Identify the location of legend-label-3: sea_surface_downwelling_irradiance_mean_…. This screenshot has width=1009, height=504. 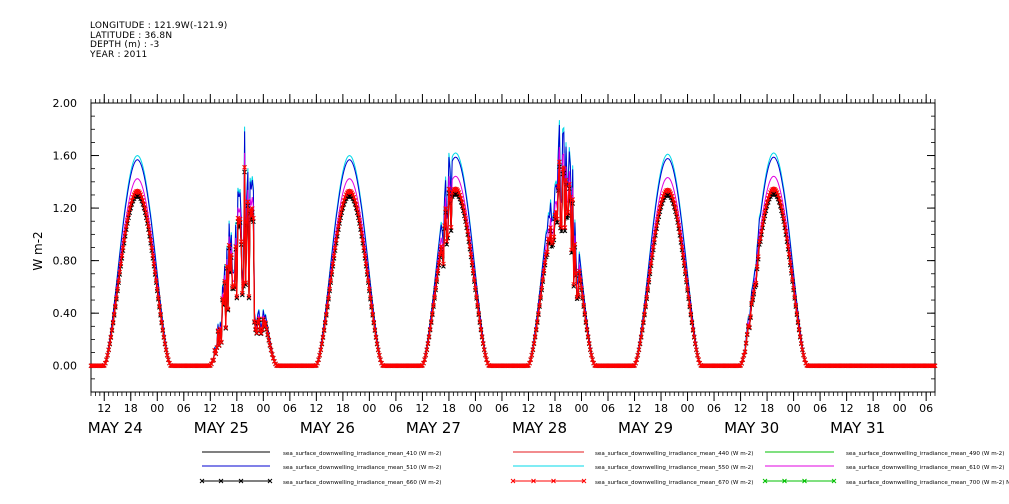
(362, 468).